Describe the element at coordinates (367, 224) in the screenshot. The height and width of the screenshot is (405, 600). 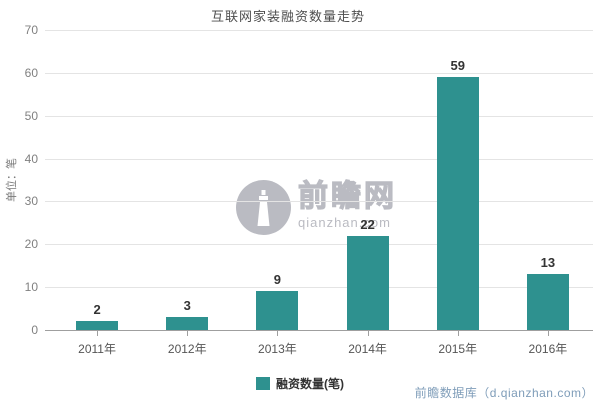
I see `bar-value-label: 22` at that location.